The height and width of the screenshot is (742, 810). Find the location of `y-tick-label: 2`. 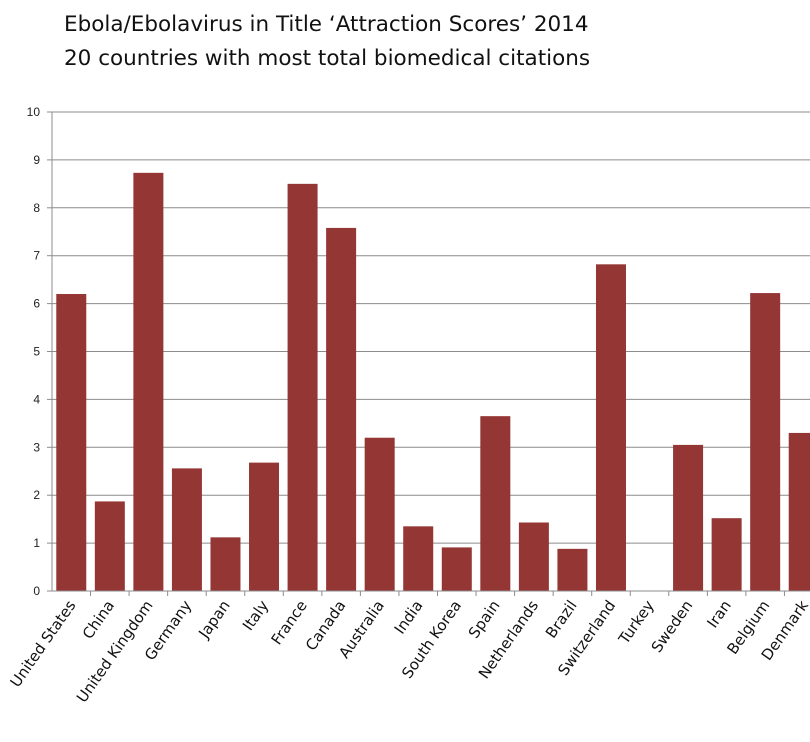

y-tick-label: 2 is located at coordinates (36, 495).